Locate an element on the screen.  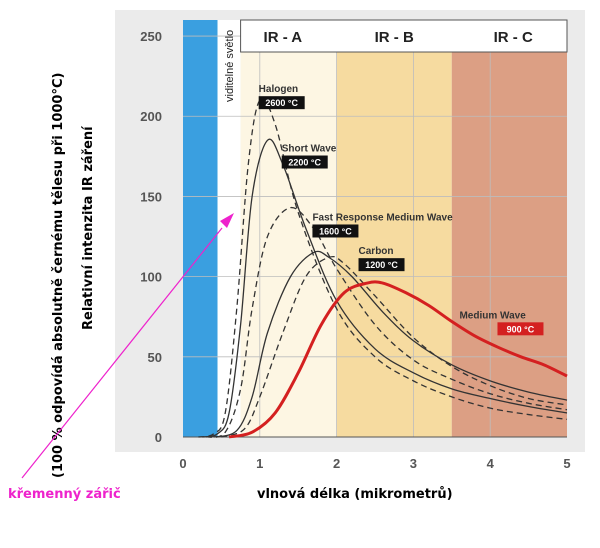
x-tick-label: 2 is located at coordinates (336, 463).